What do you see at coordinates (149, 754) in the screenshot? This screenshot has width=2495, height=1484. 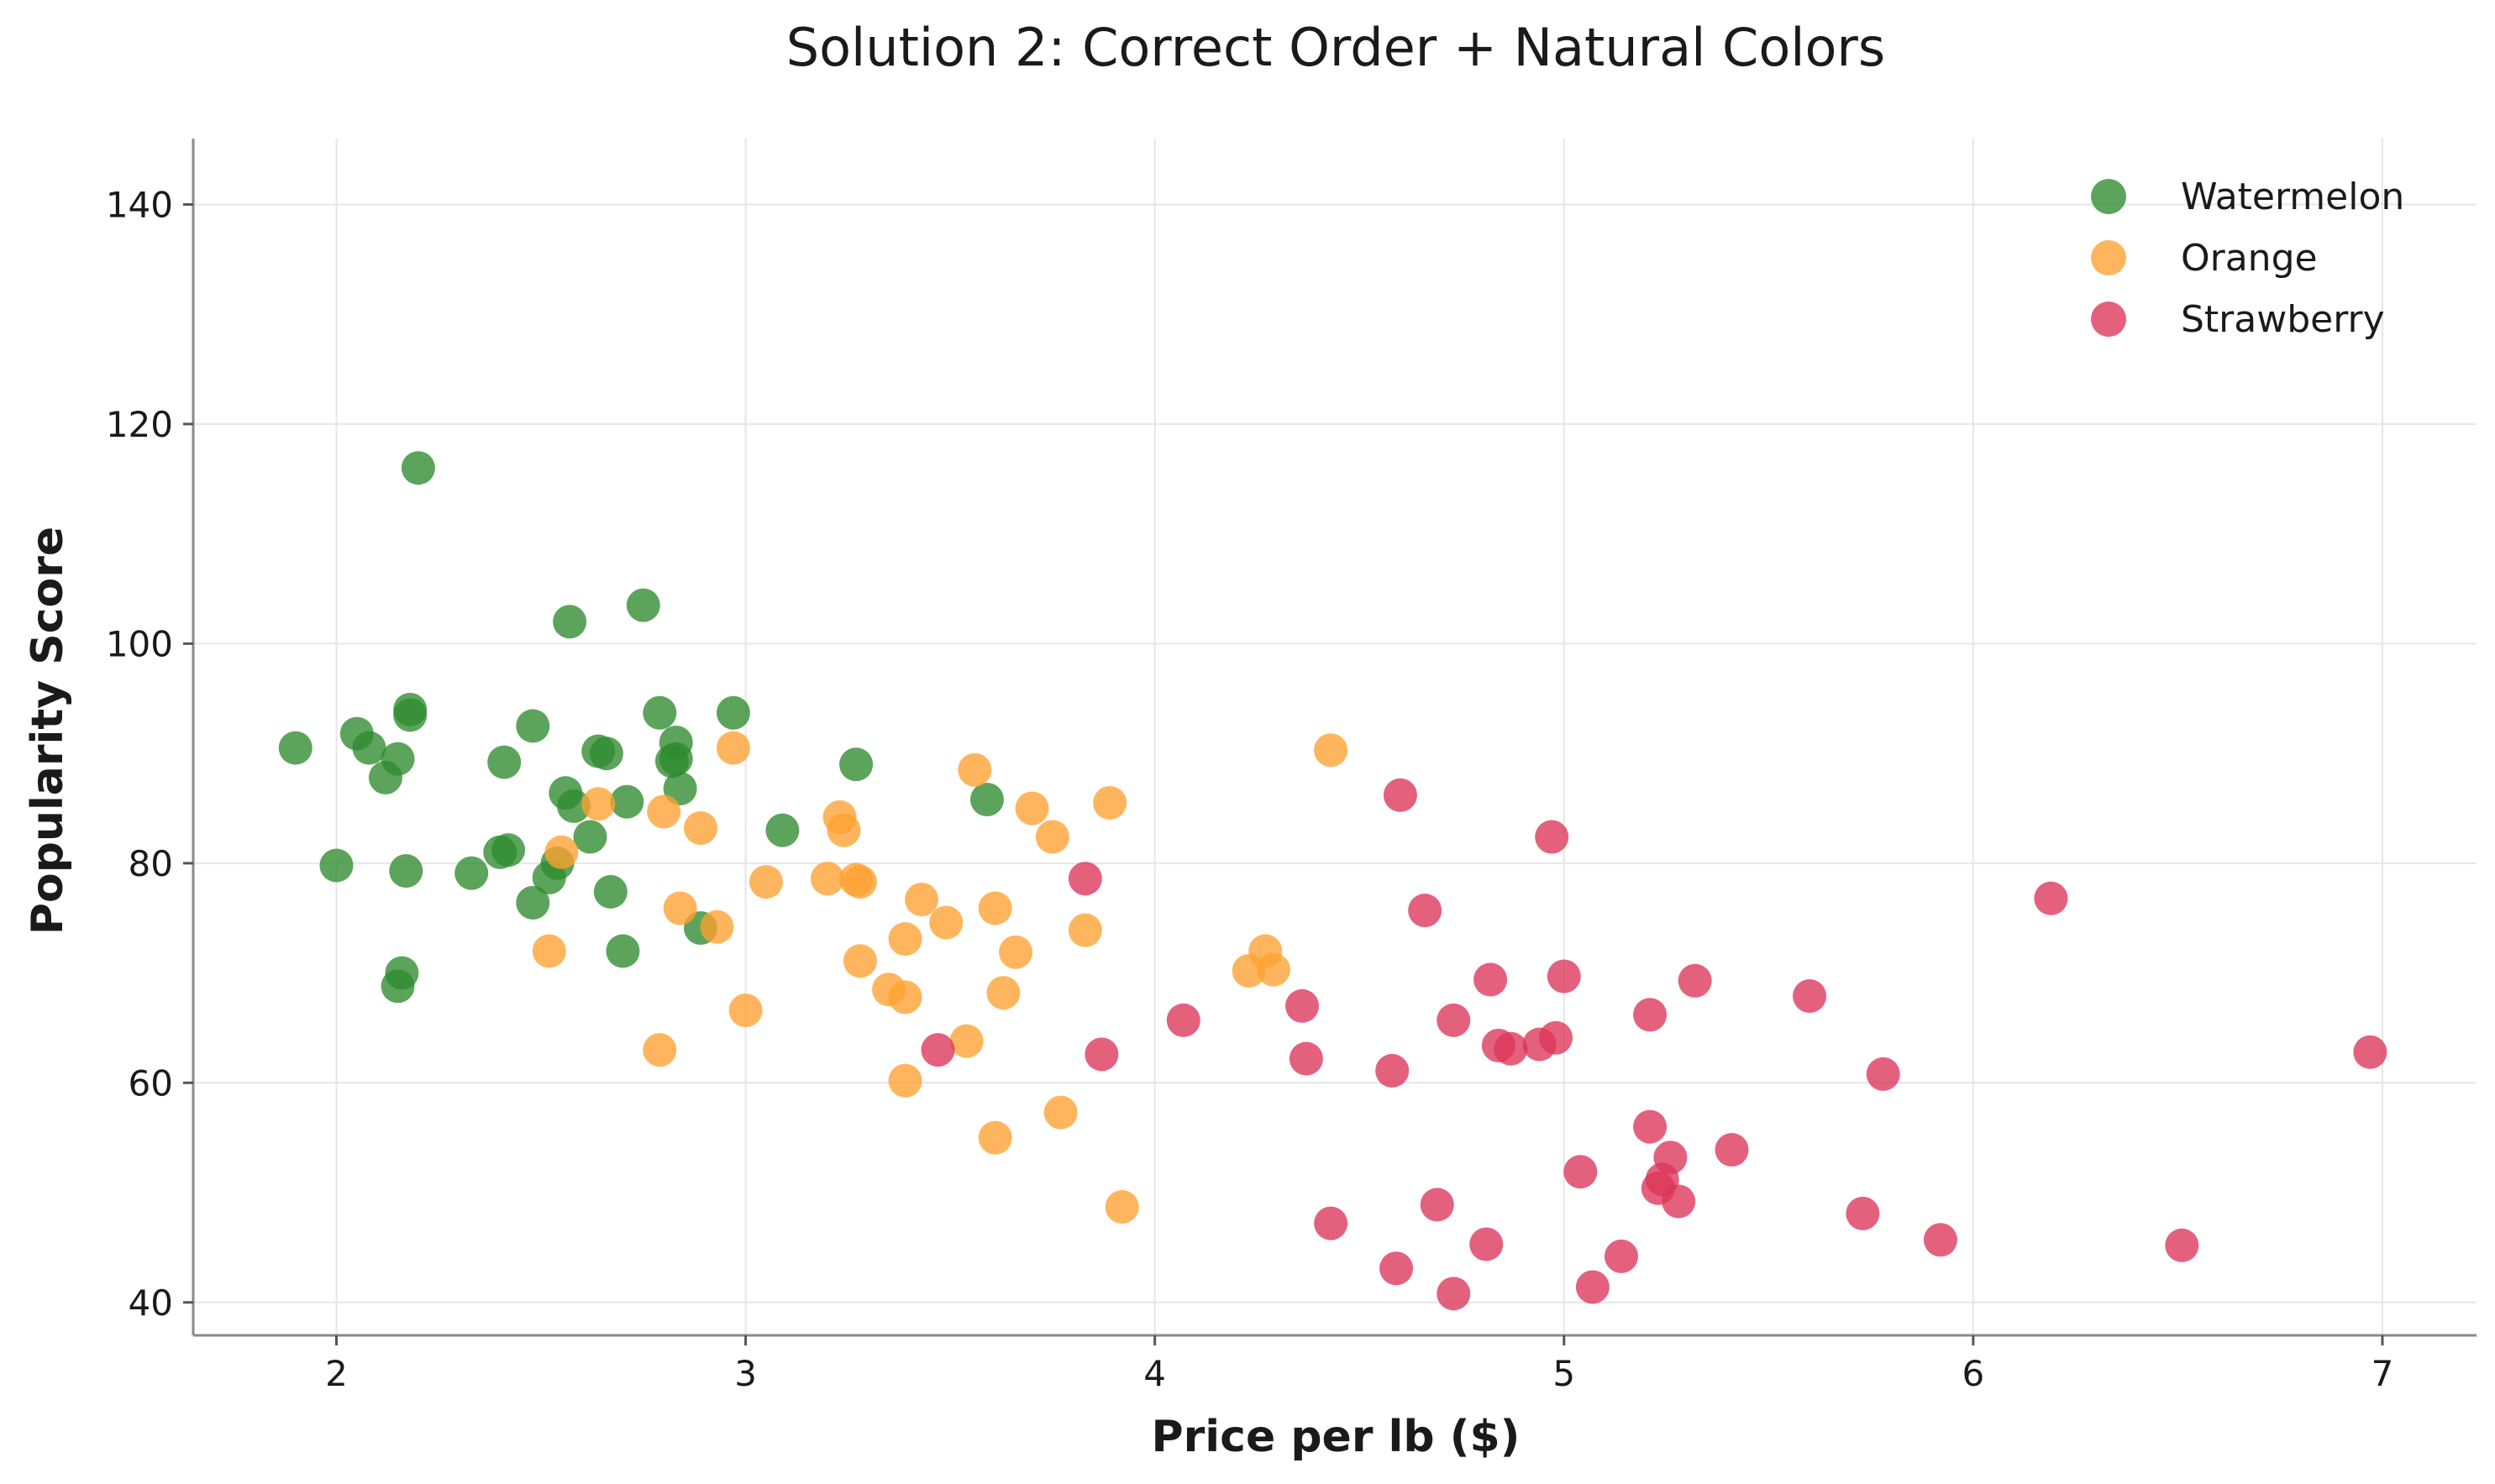 I see `y-axis-ticks: 40 60 80 100 120 140` at bounding box center [149, 754].